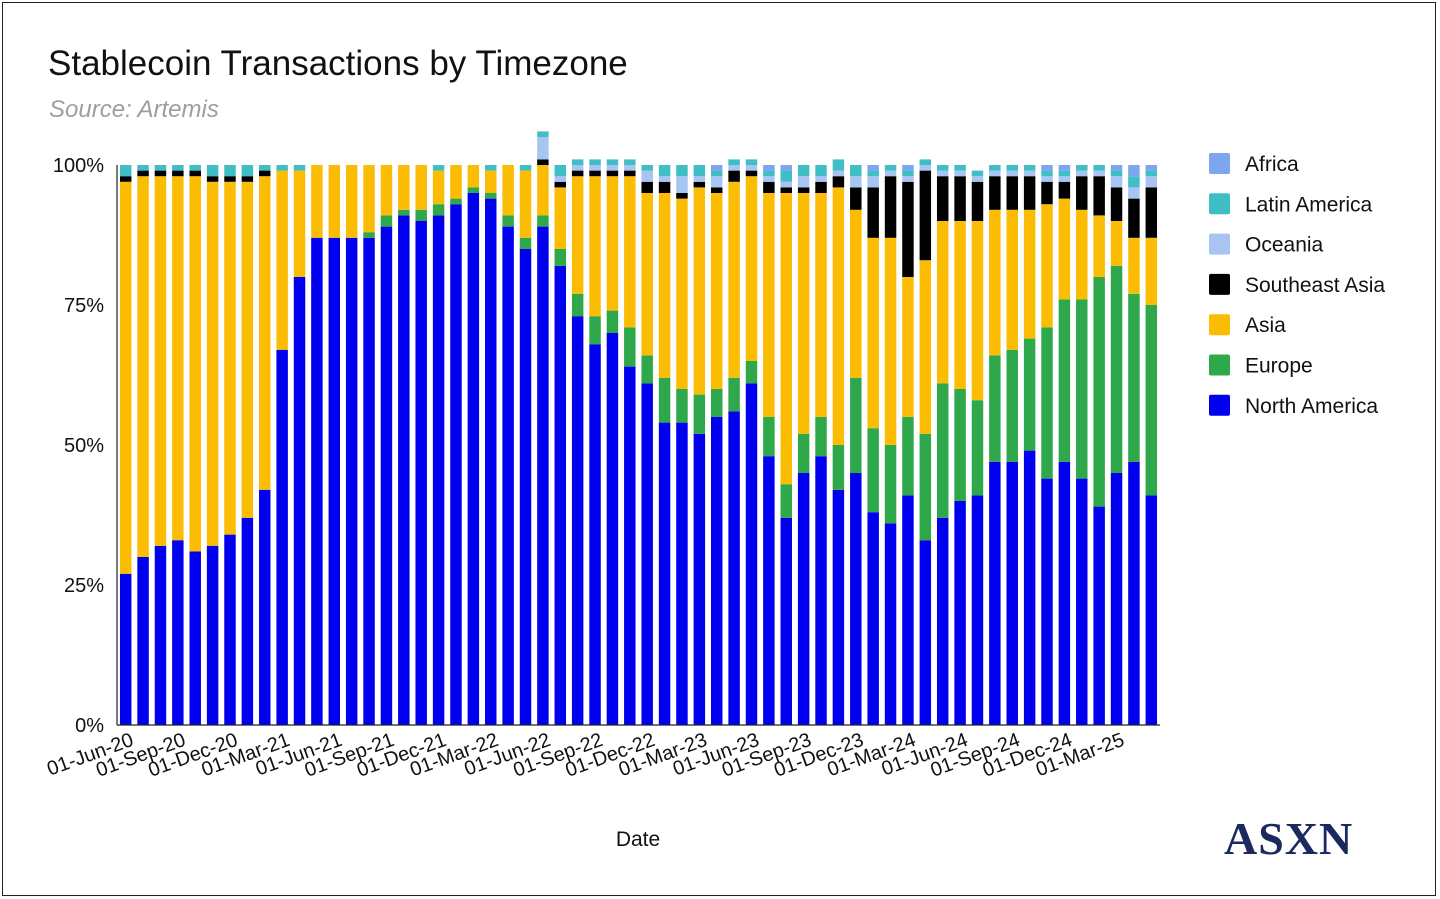 This screenshot has height=899, width=1440. Describe the element at coordinates (1219, 204) in the screenshot. I see `legend-swatch` at that location.